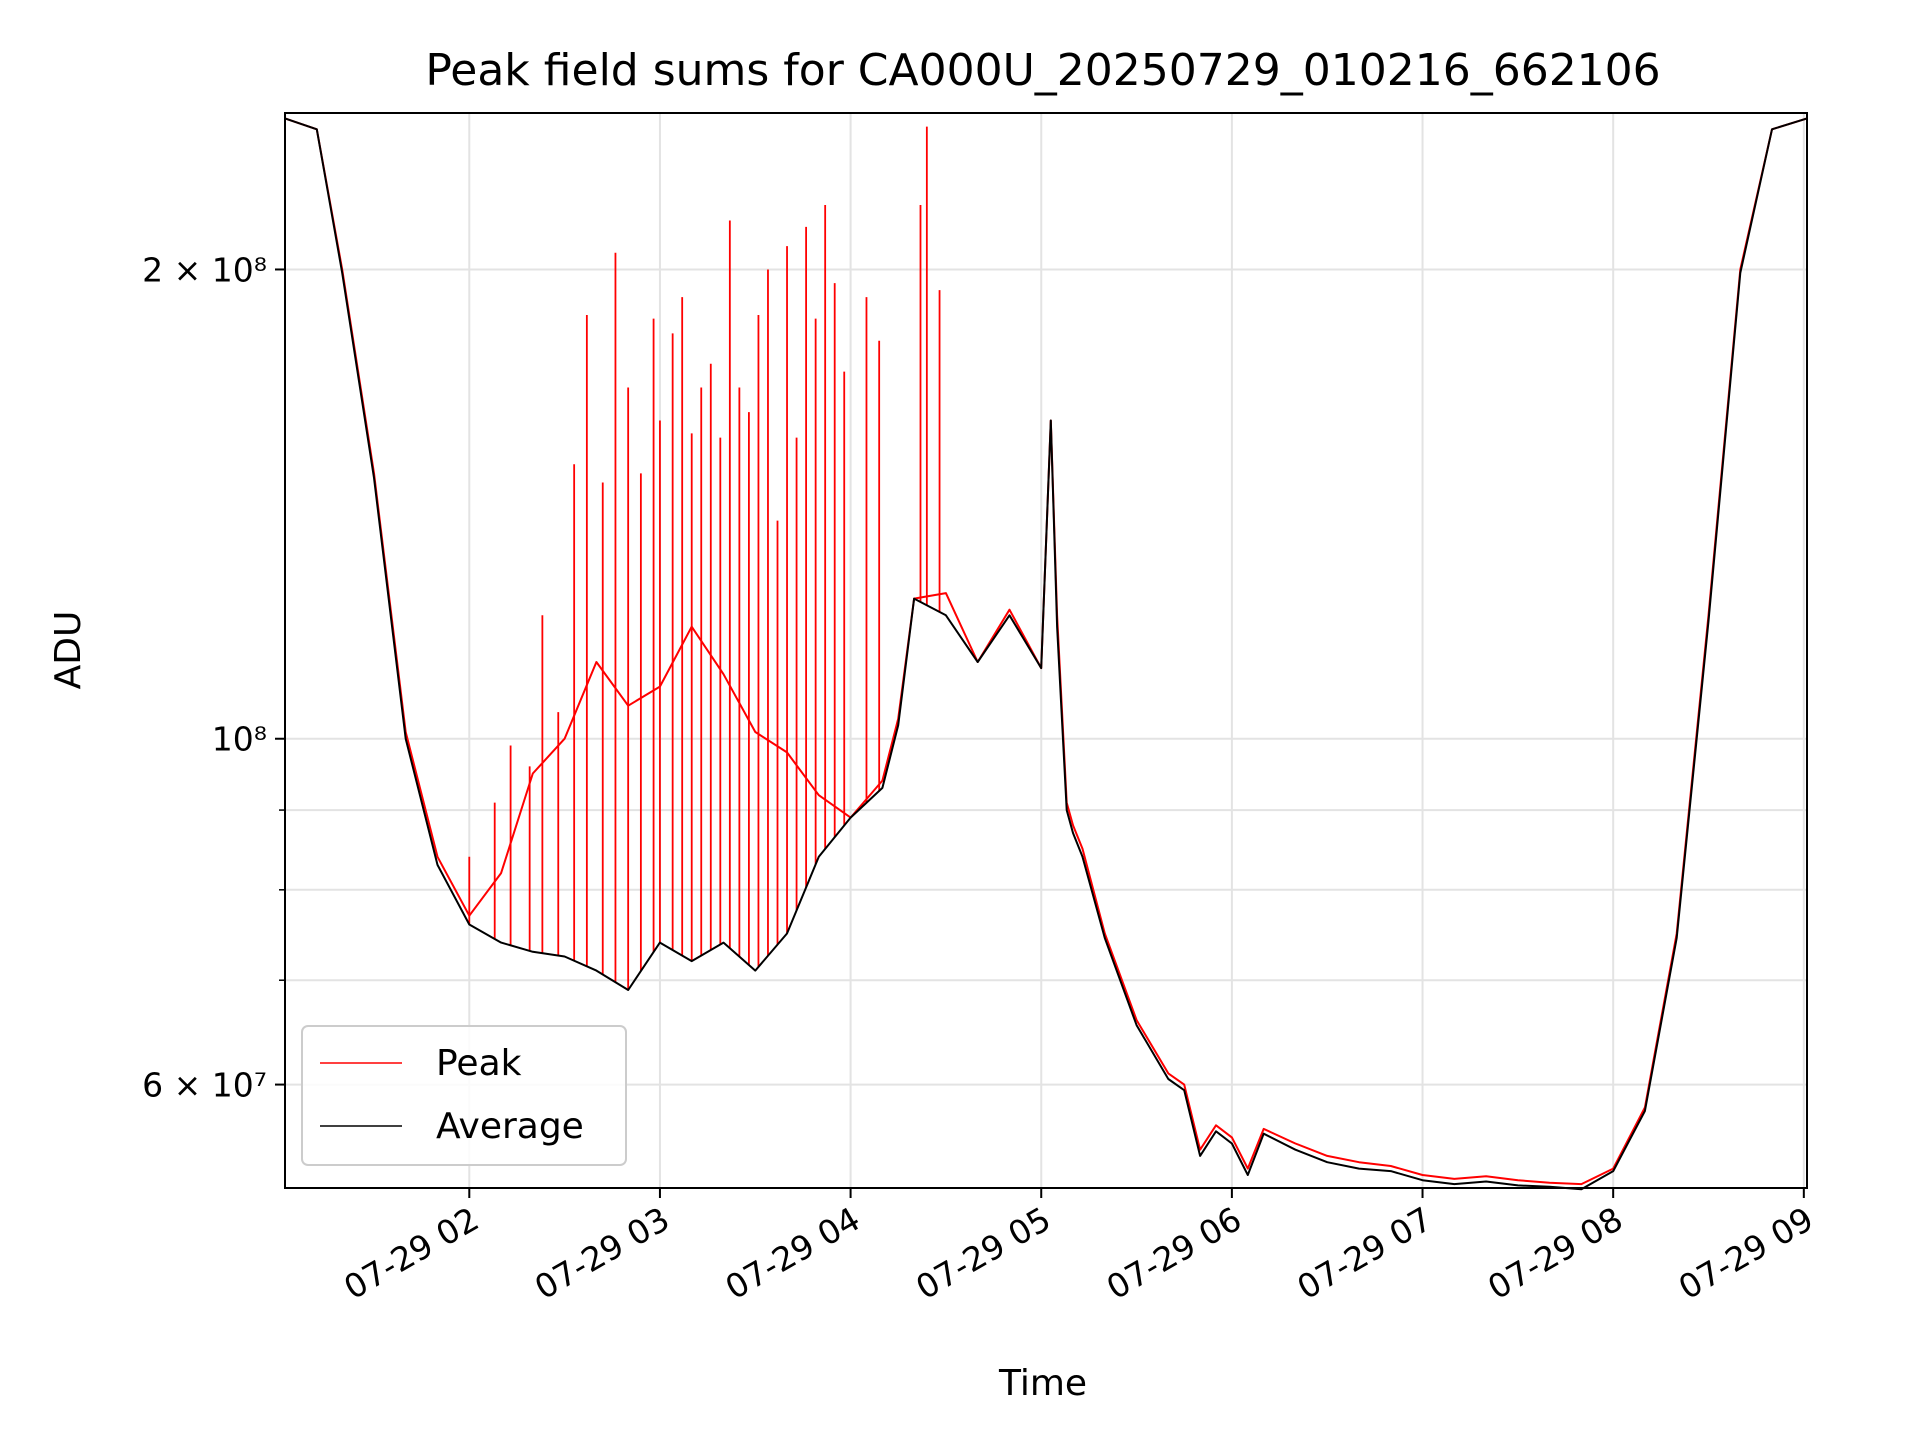 Image resolution: width=1920 pixels, height=1440 pixels. What do you see at coordinates (68, 650) in the screenshot?
I see `y-axis-title: ADU` at bounding box center [68, 650].